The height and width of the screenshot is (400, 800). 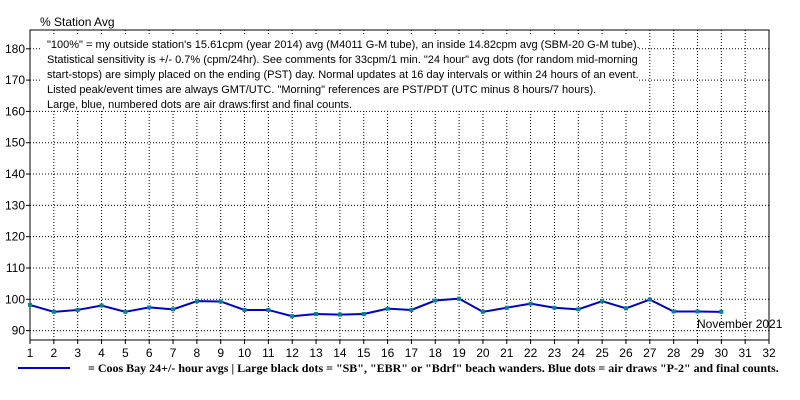 I want to click on x-tick-label: 30, so click(x=722, y=353).